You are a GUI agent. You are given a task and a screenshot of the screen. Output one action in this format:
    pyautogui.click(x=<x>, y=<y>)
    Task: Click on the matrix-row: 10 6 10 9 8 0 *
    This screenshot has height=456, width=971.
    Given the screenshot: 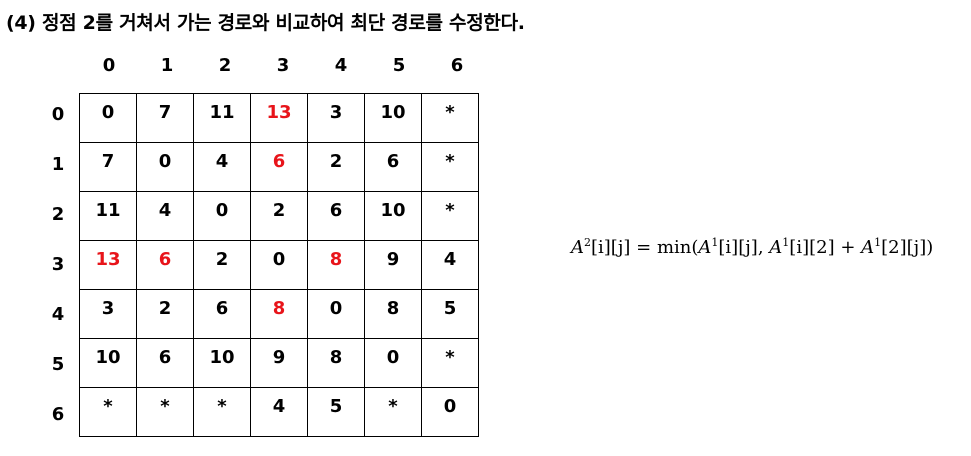 What is the action you would take?
    pyautogui.click(x=279, y=363)
    